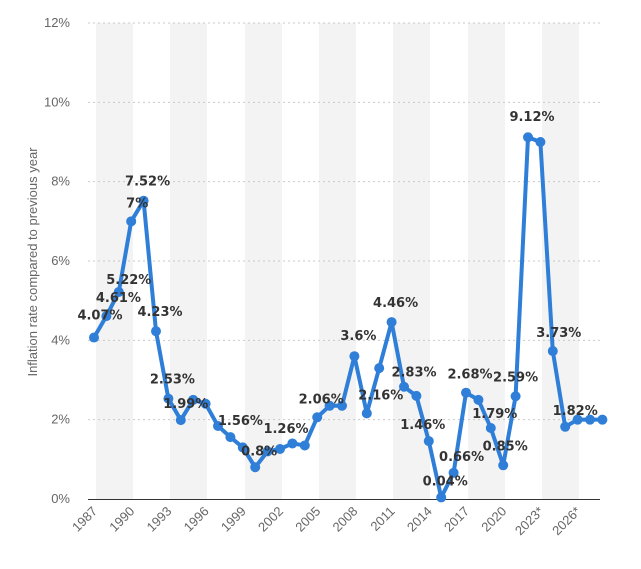 The width and height of the screenshot is (641, 569). What do you see at coordinates (445, 481) in the screenshot?
I see `data-label: 0.04%` at bounding box center [445, 481].